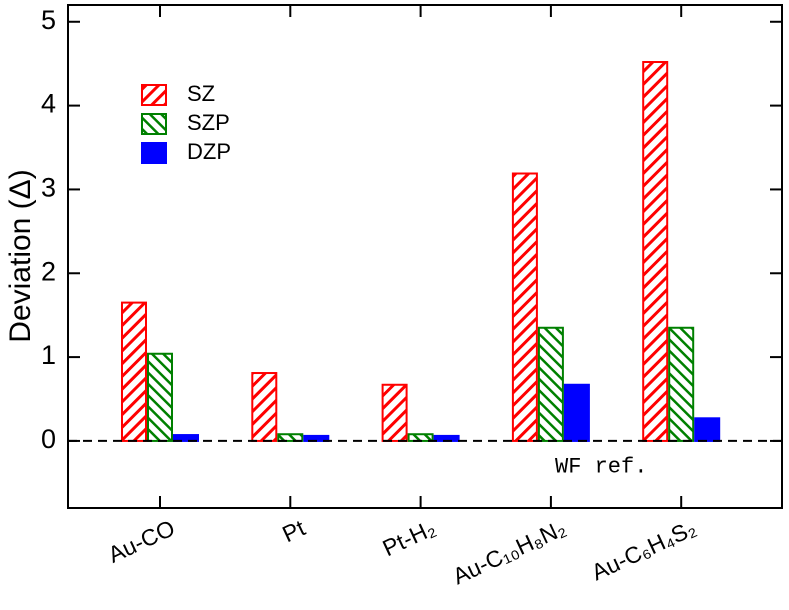 Image resolution: width=789 pixels, height=610 pixels. I want to click on y-tick-label: 1, so click(48, 355).